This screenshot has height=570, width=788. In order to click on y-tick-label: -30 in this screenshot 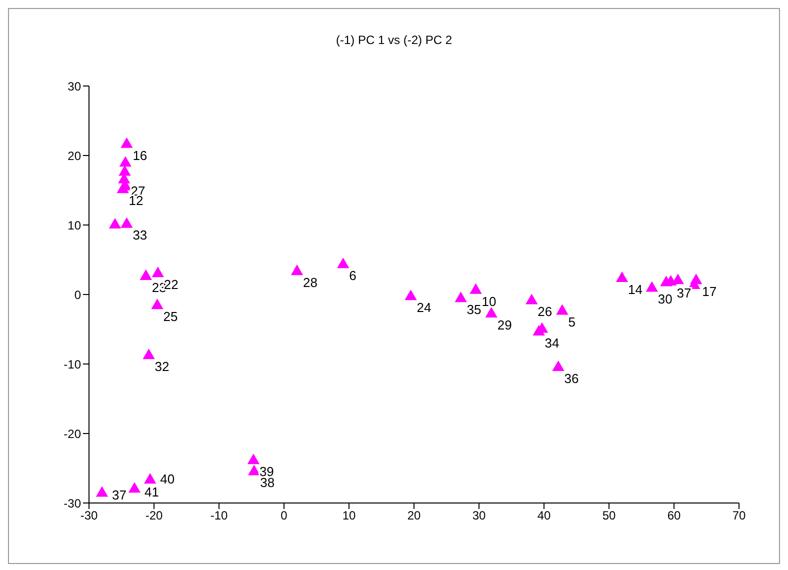, I will do `click(73, 503)`.